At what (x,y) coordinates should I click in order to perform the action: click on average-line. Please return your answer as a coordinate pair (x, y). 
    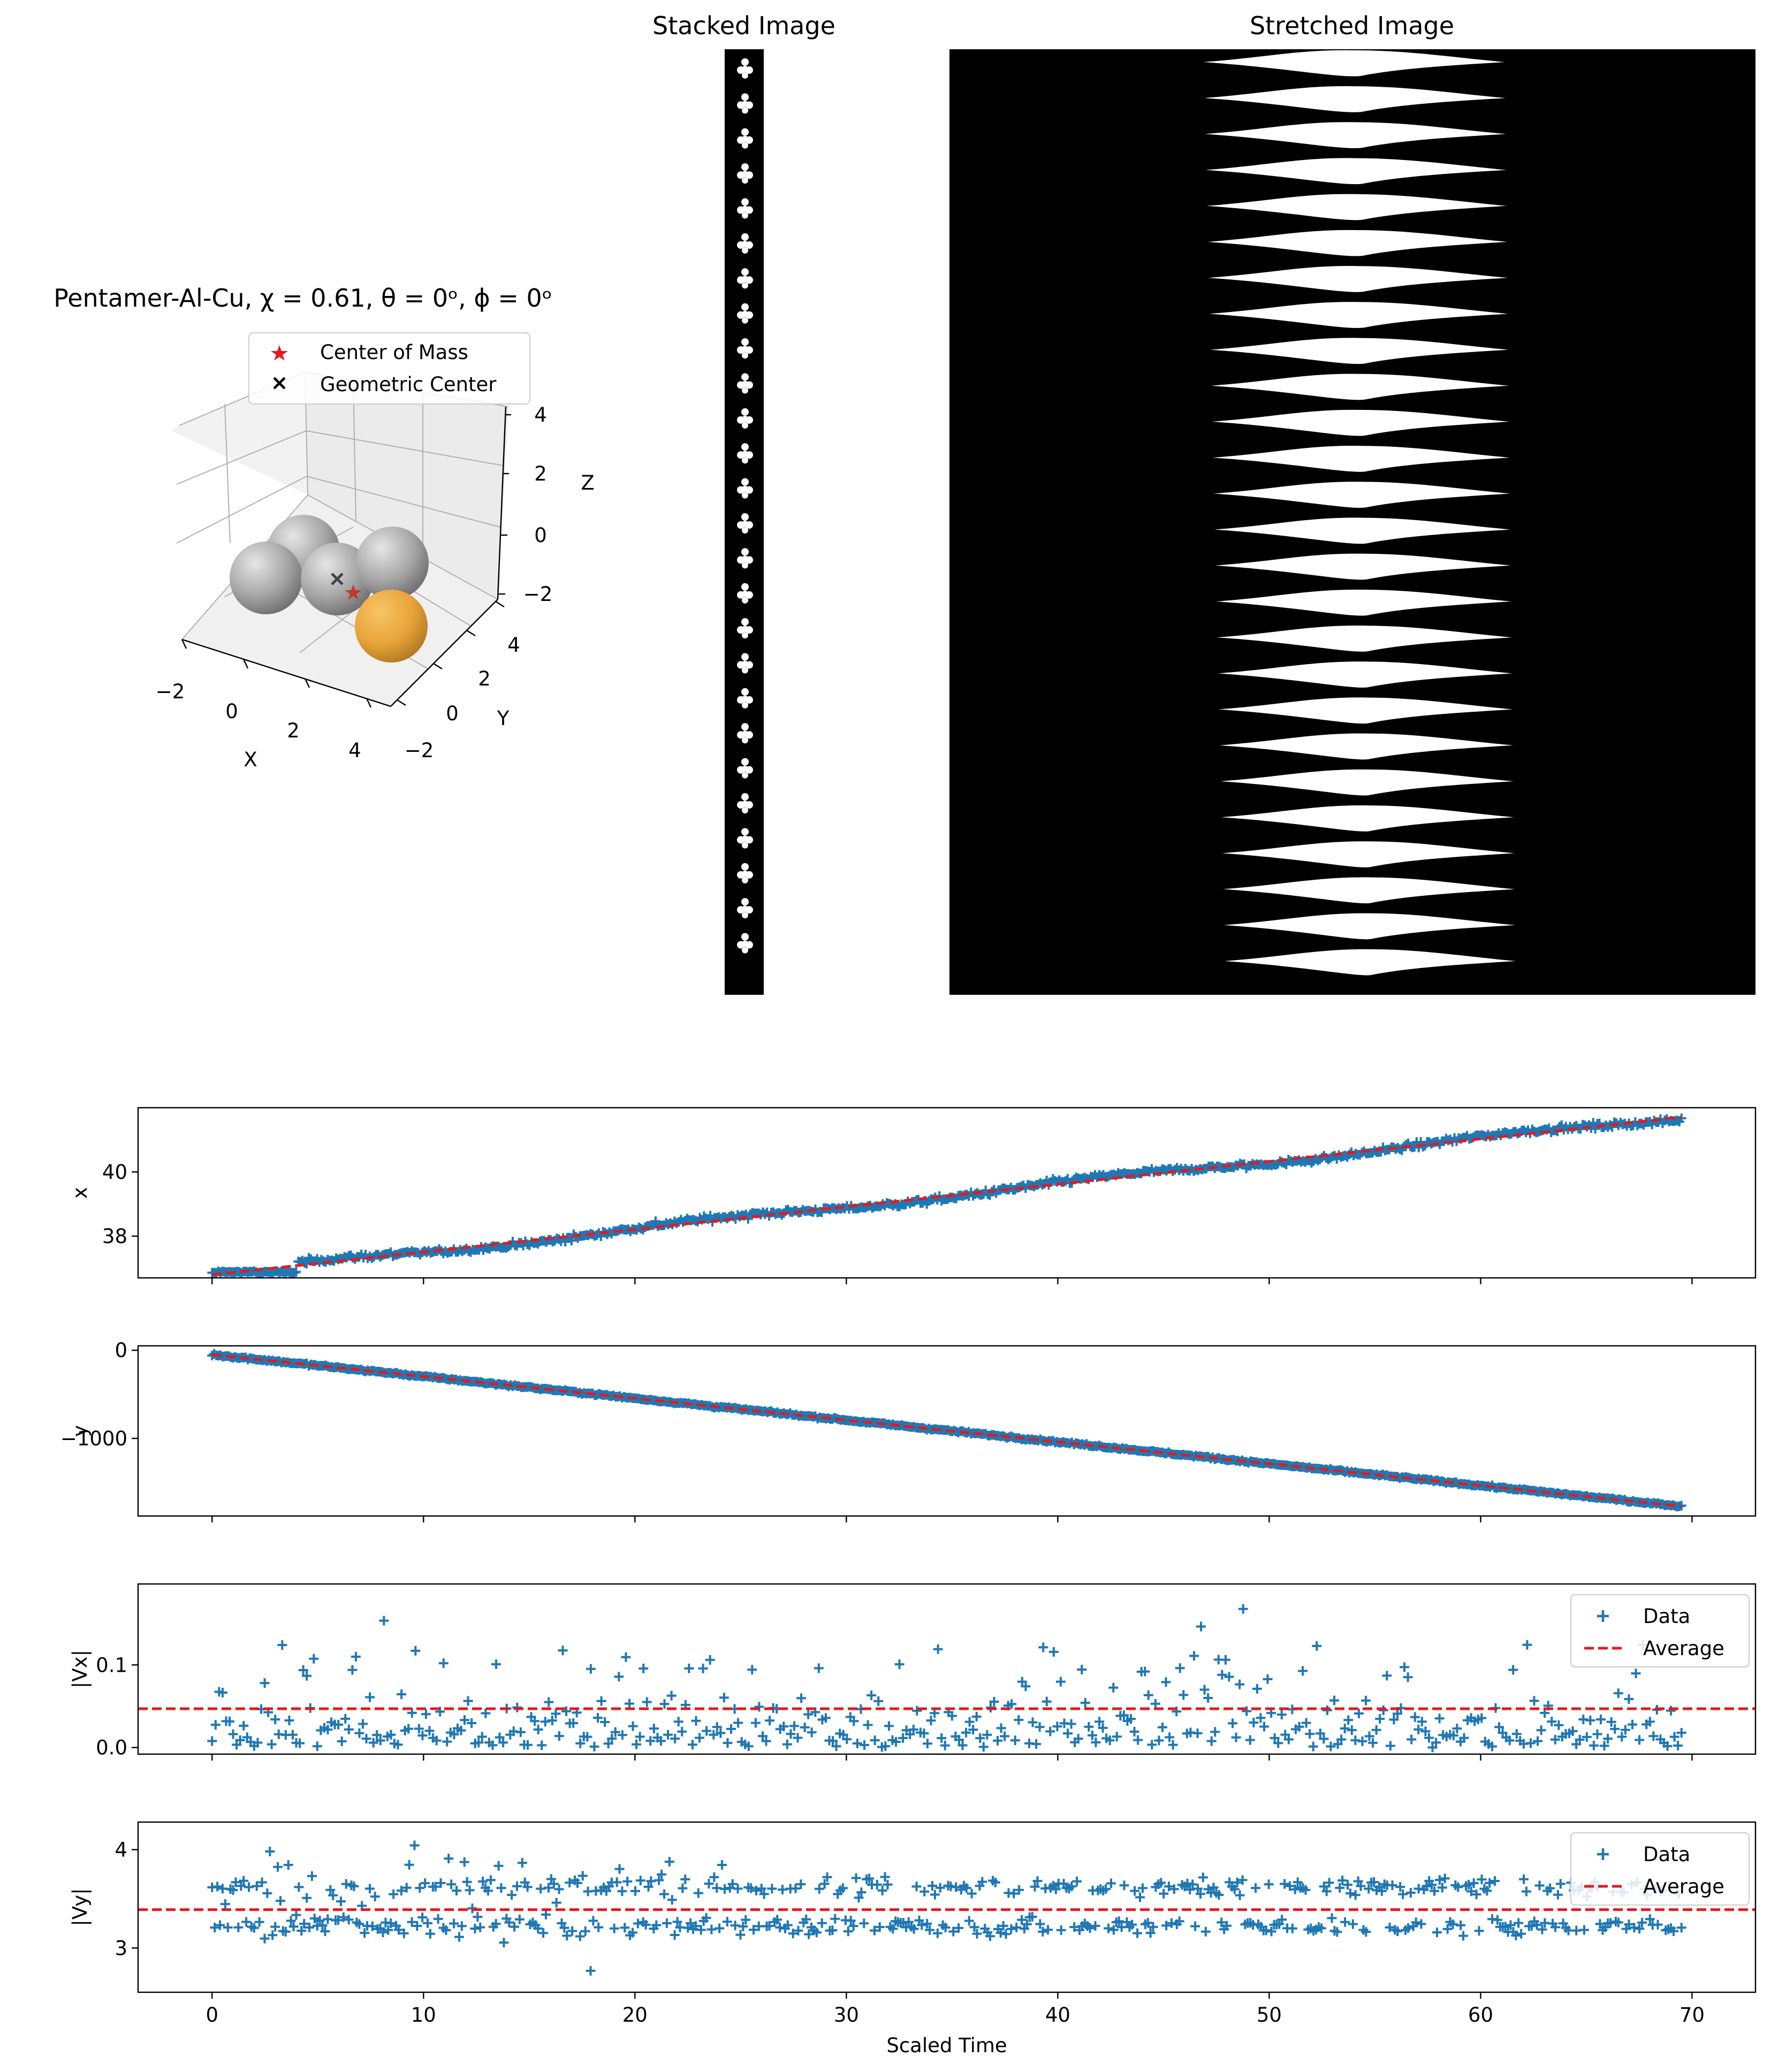
    Looking at the image, I should click on (946, 1196).